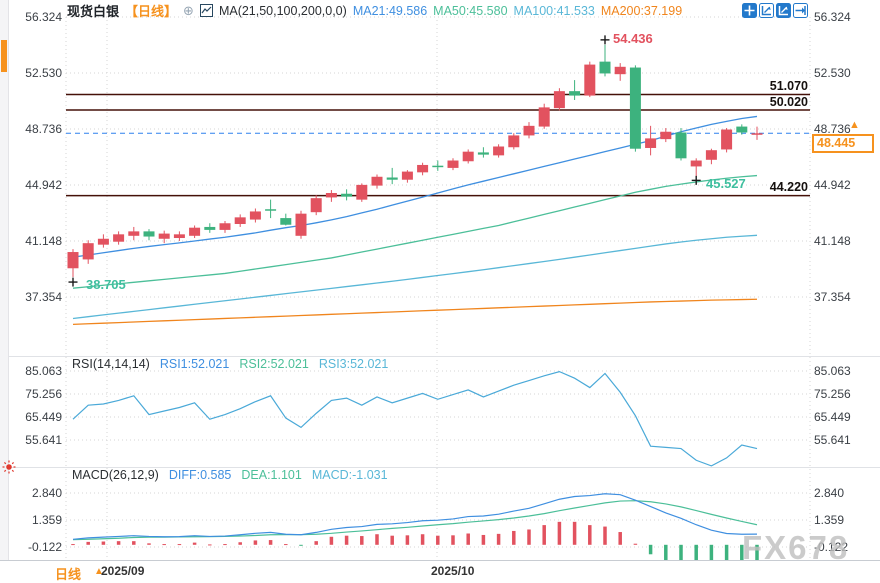  What do you see at coordinates (749, 10) in the screenshot?
I see `crosshair-move-icon` at bounding box center [749, 10].